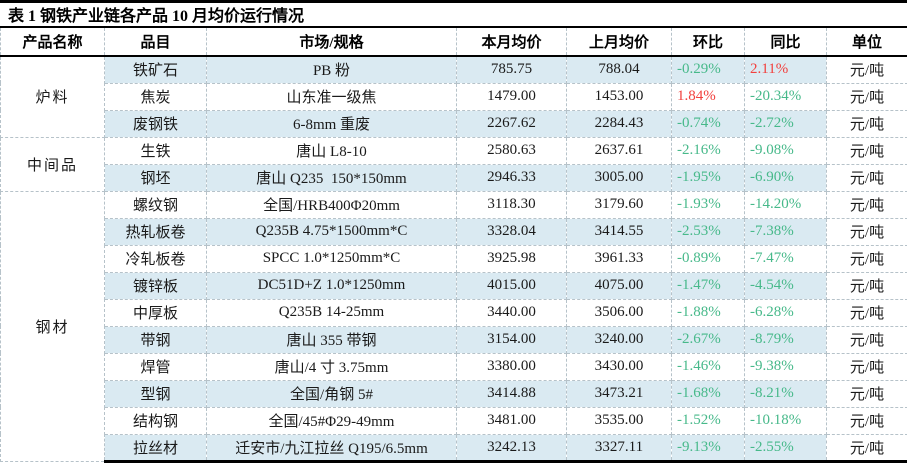 The height and width of the screenshot is (463, 907). I want to click on mom-change-cell: 1.84%, so click(708, 96).